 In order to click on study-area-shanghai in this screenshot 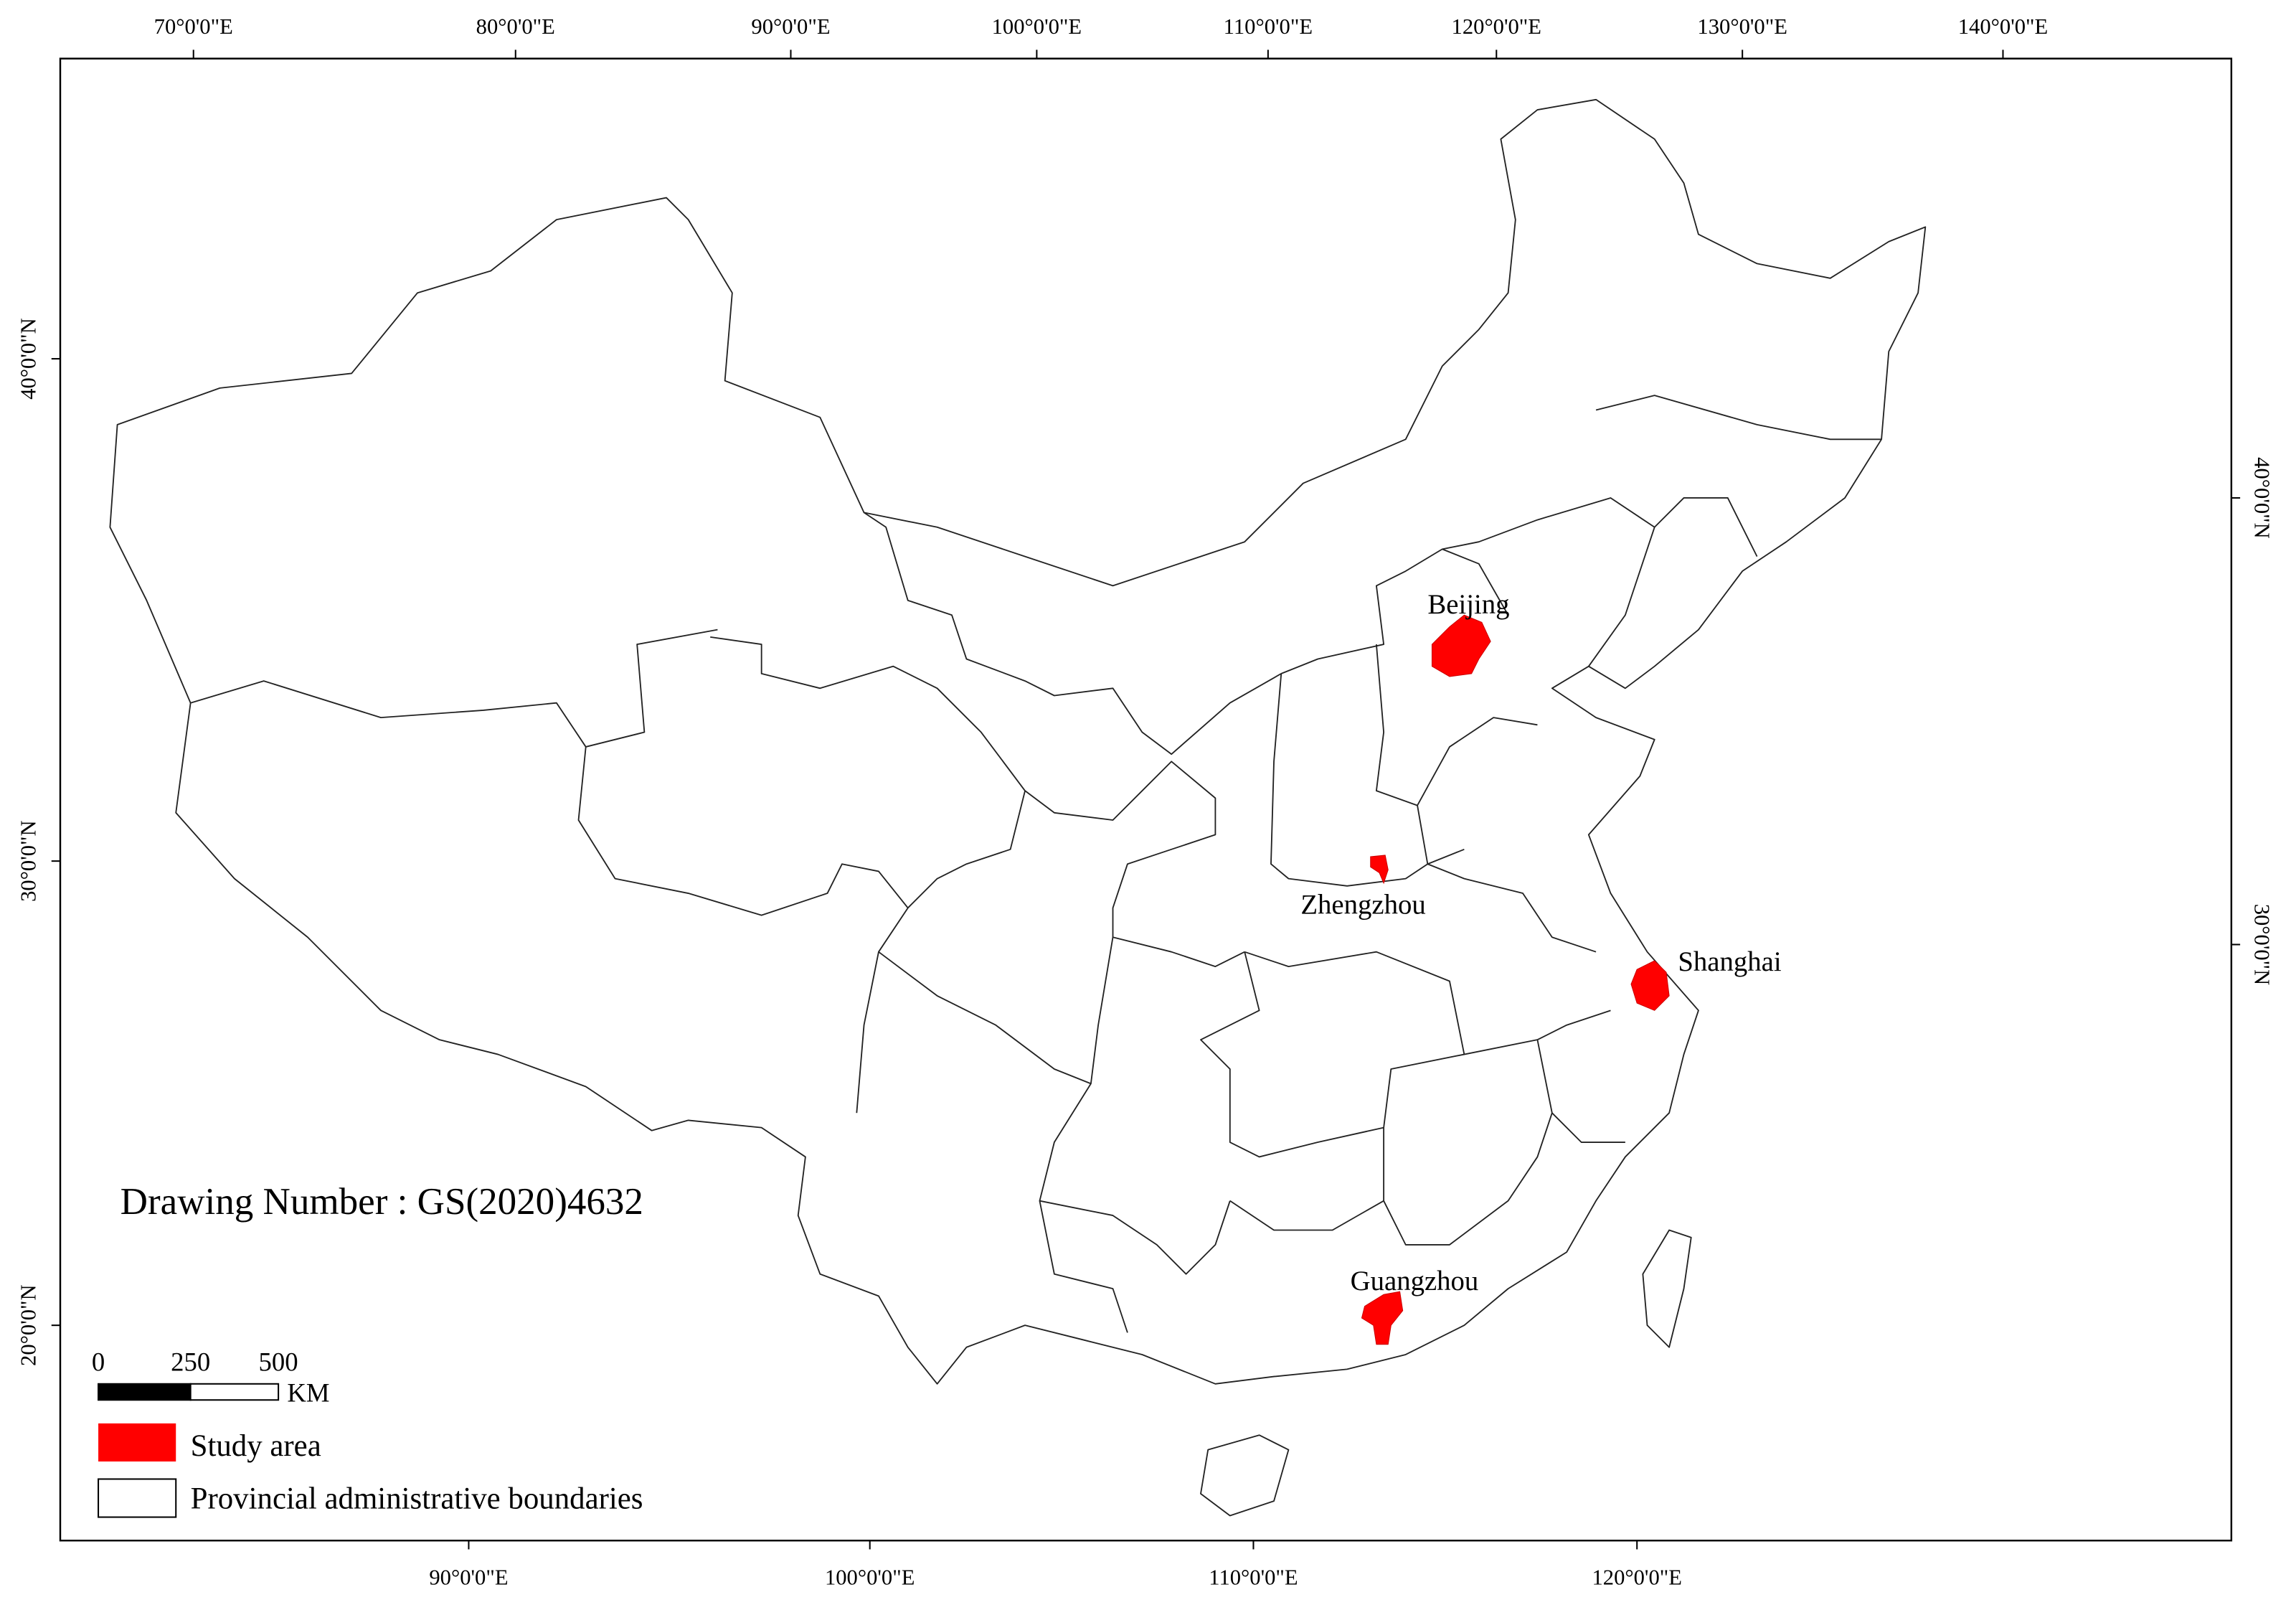, I will do `click(1650, 985)`.